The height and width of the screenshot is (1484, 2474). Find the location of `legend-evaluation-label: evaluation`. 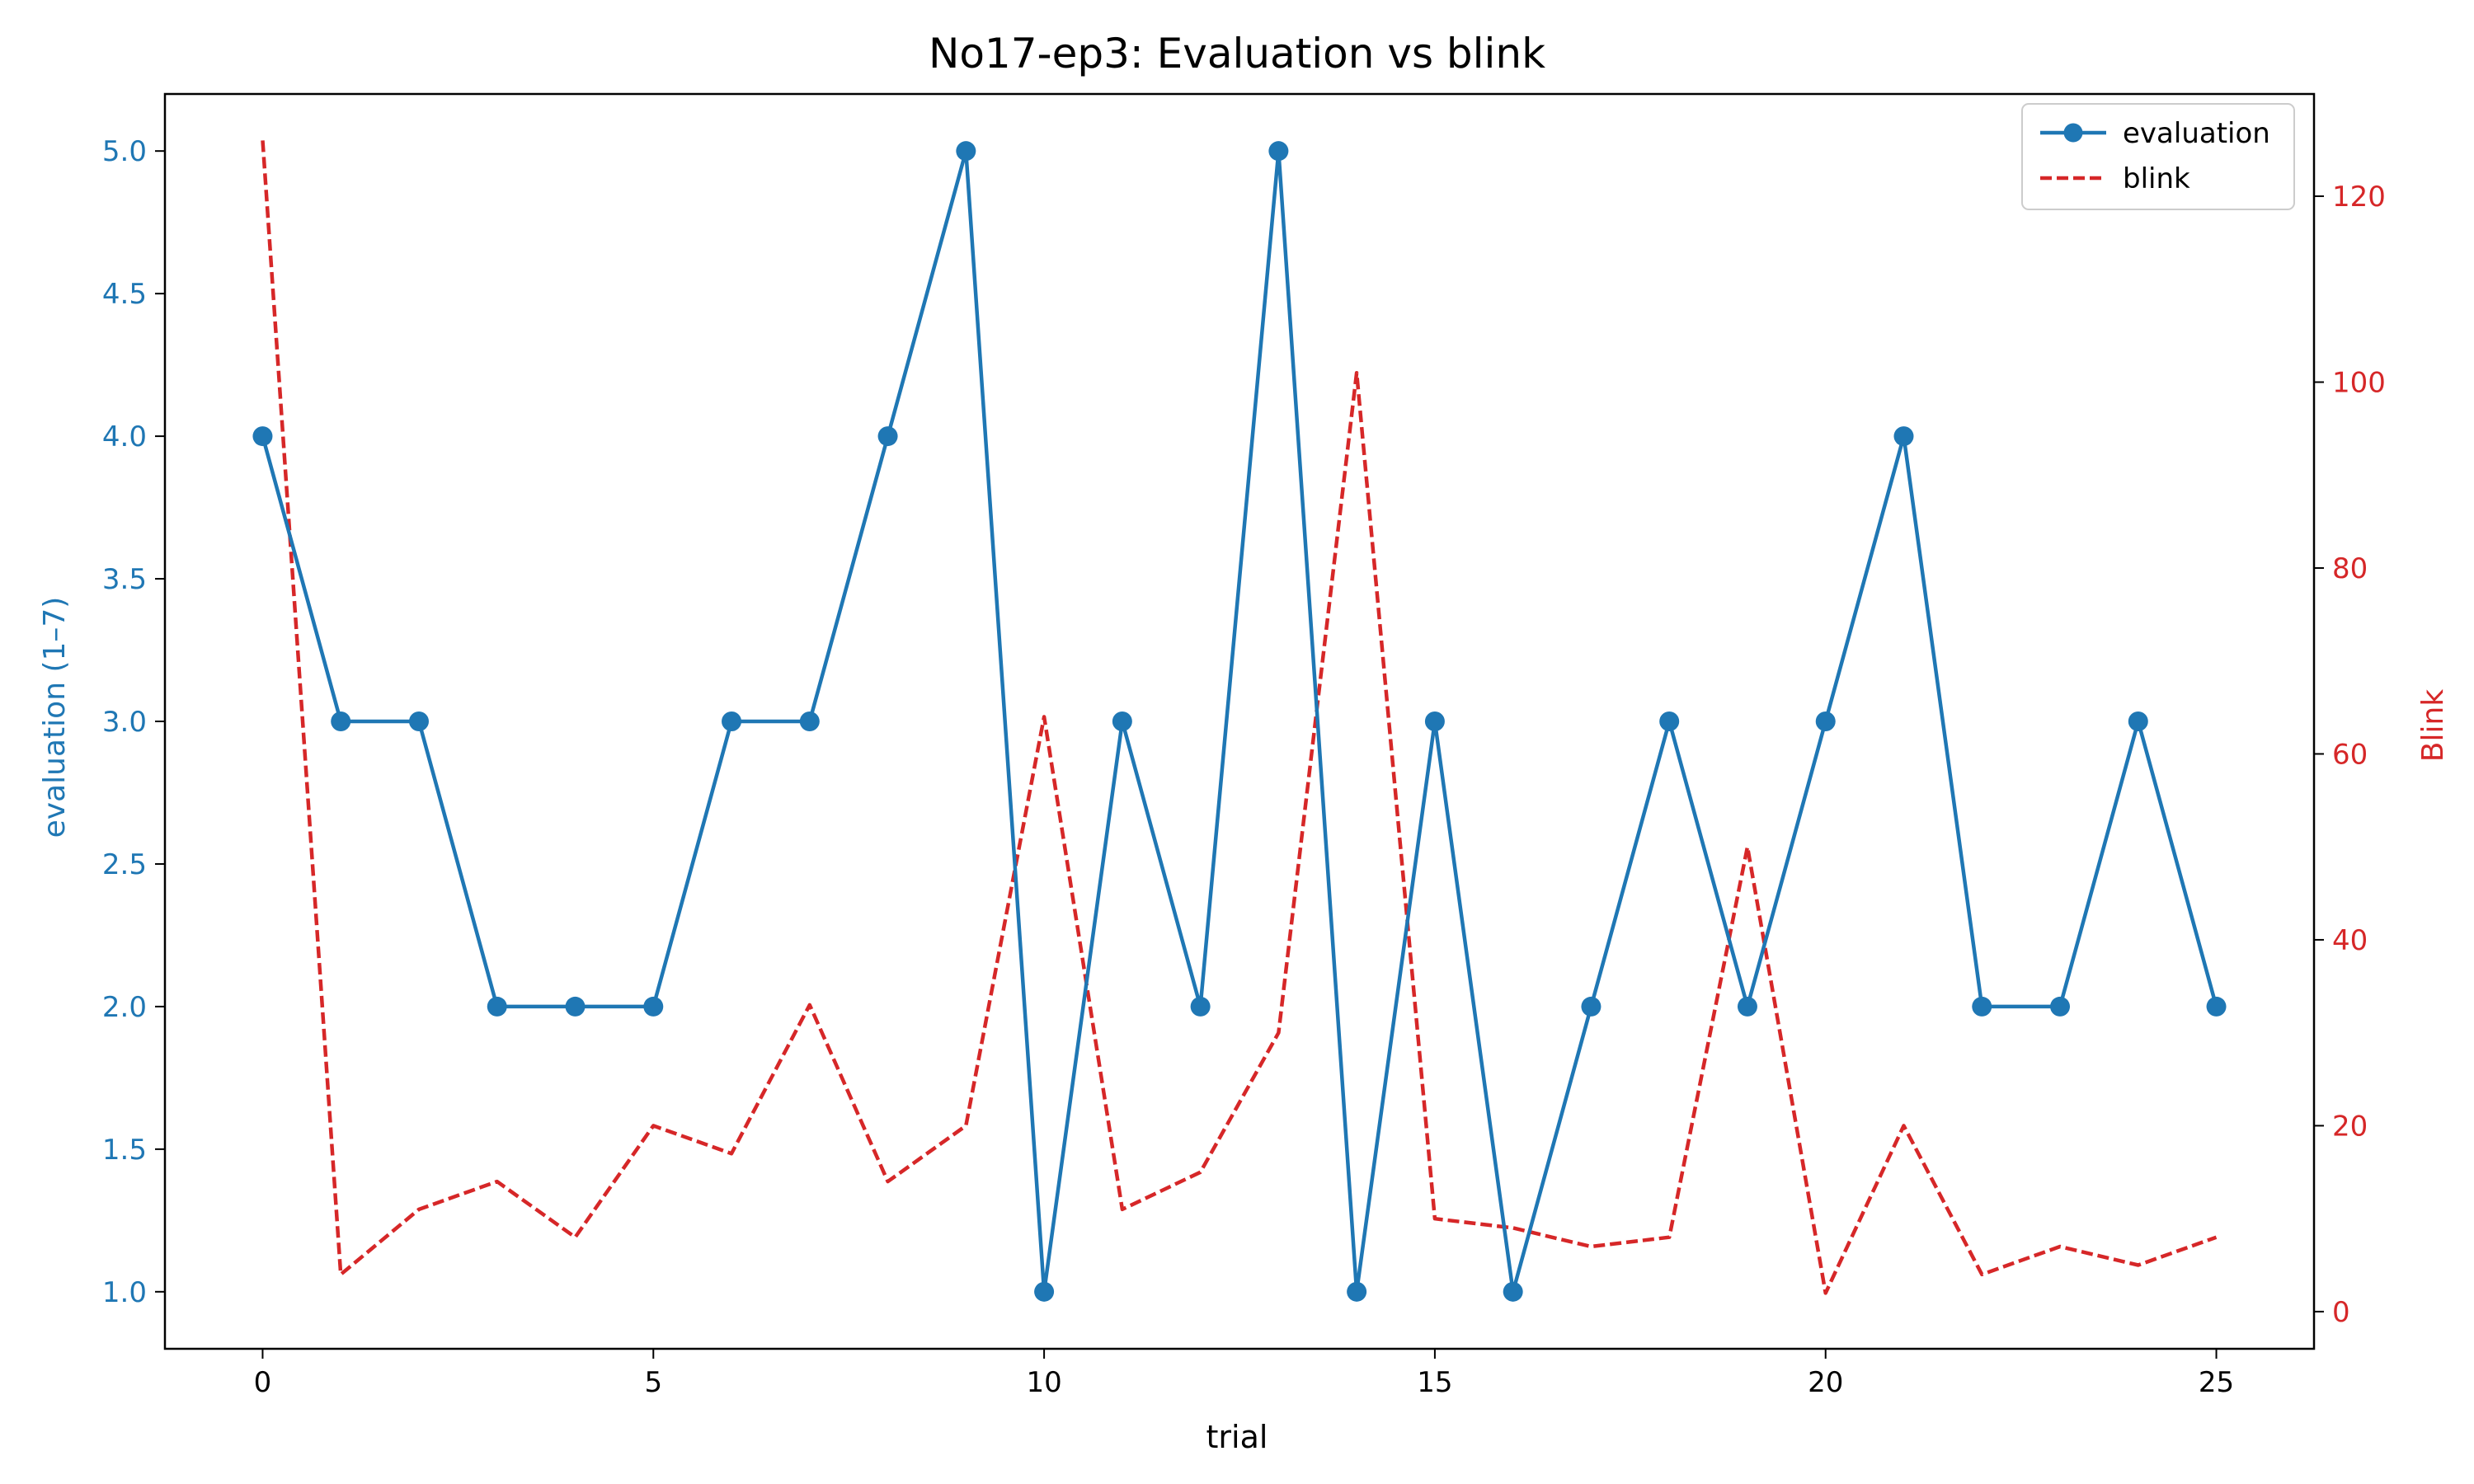

legend-evaluation-label: evaluation is located at coordinates (2196, 133).